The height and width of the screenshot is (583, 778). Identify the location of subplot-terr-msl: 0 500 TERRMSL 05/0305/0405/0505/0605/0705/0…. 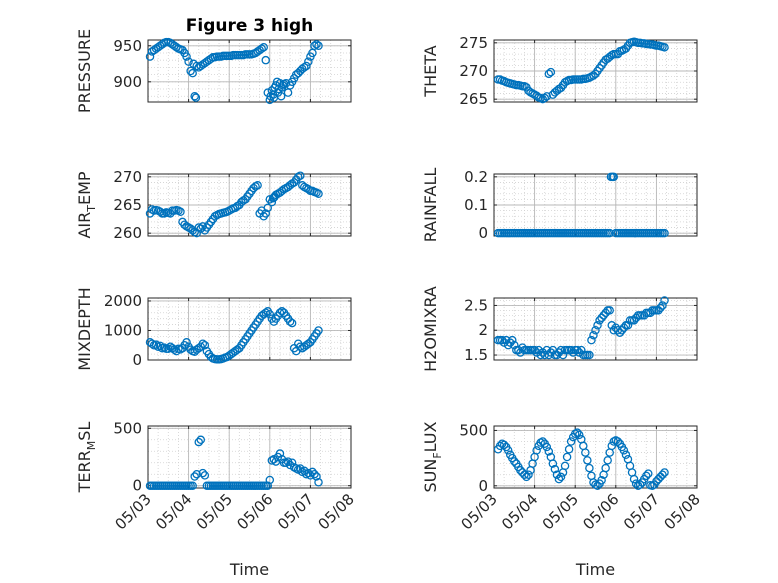
(216, 499).